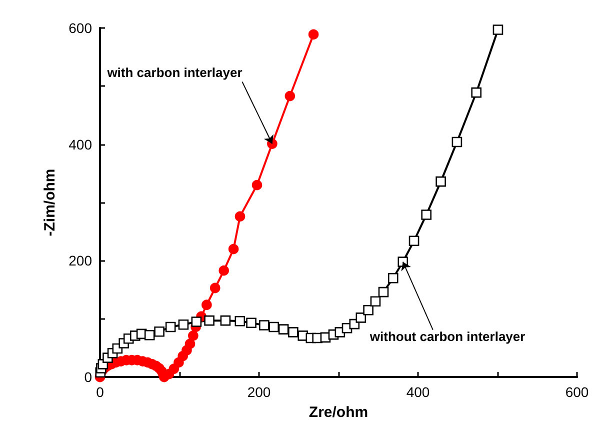 This screenshot has width=600, height=443. What do you see at coordinates (174, 72) in the screenshot?
I see `annotation: with carbon interlayer` at bounding box center [174, 72].